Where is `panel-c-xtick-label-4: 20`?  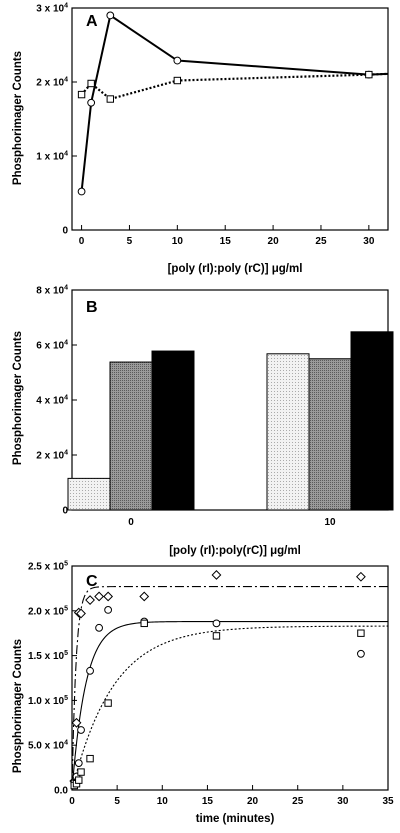
panel-c-xtick-label-4: 20 is located at coordinates (253, 801).